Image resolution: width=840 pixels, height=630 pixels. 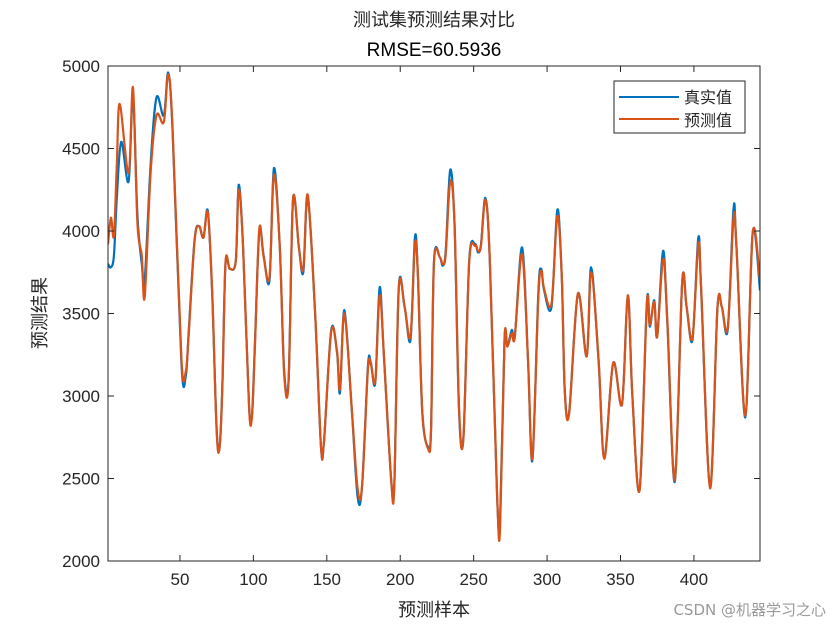 What do you see at coordinates (749, 610) in the screenshot?
I see `watermark: CSDN @机器学习之心` at bounding box center [749, 610].